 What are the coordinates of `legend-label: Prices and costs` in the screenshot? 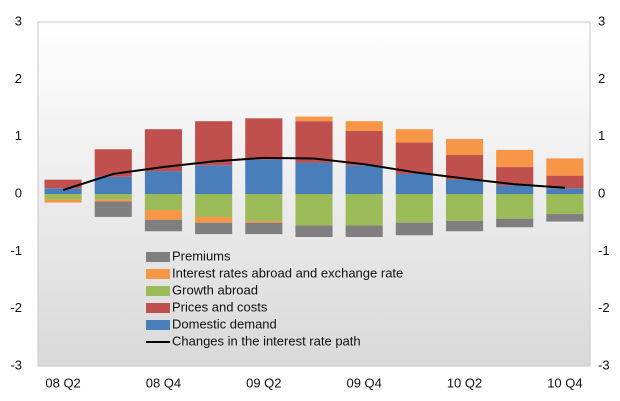 It's located at (220, 306).